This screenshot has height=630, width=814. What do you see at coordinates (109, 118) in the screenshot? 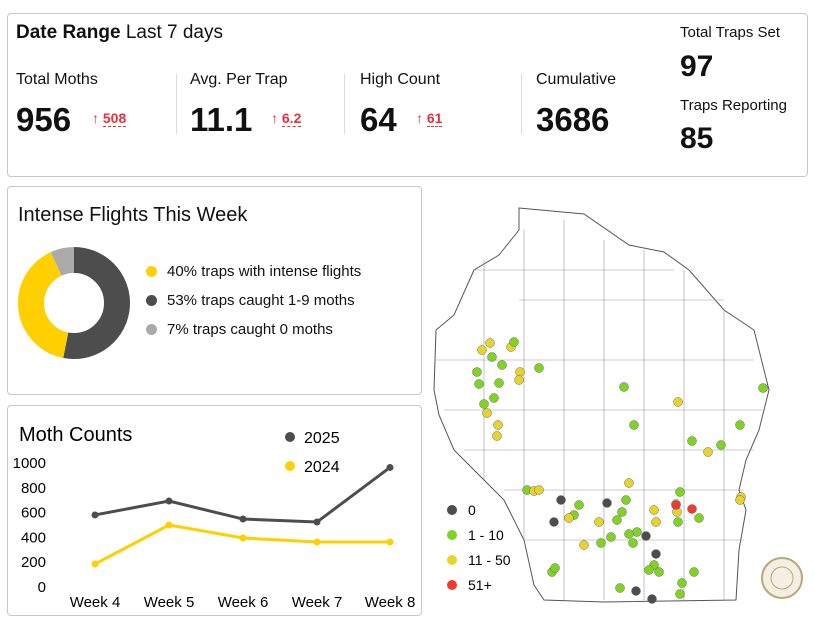
I see `kpi-total-moths-delta: ↑ 508` at bounding box center [109, 118].